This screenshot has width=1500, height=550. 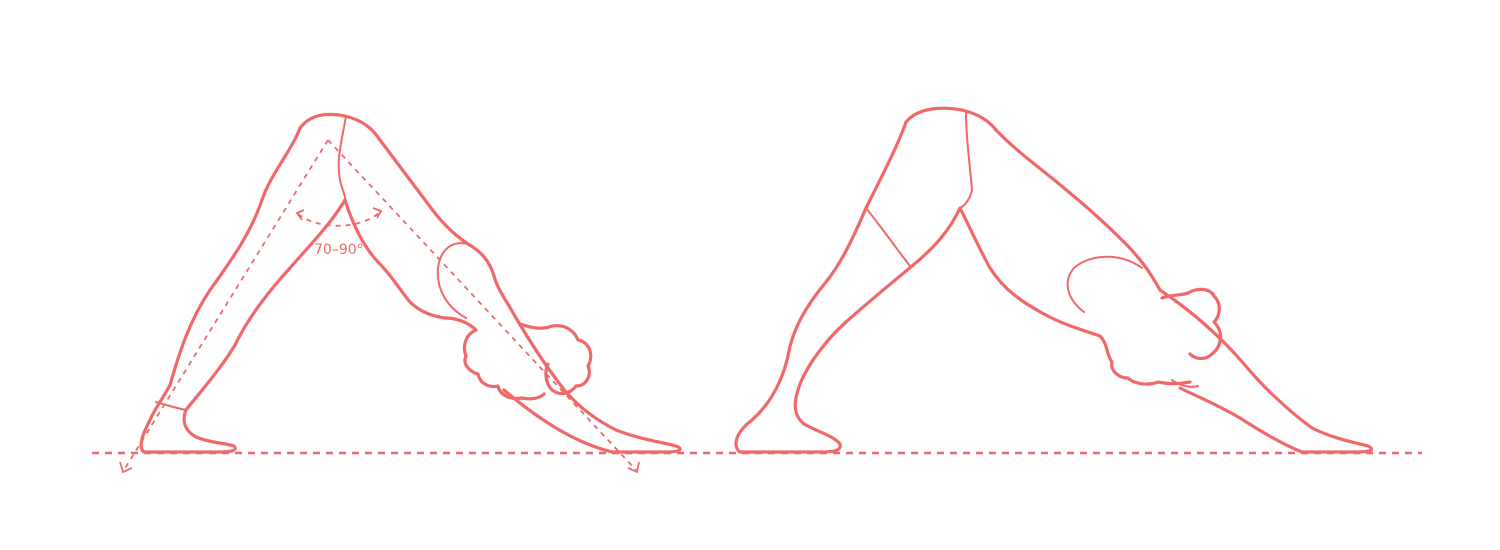 I want to click on left-figure-hip, so click(x=340, y=127).